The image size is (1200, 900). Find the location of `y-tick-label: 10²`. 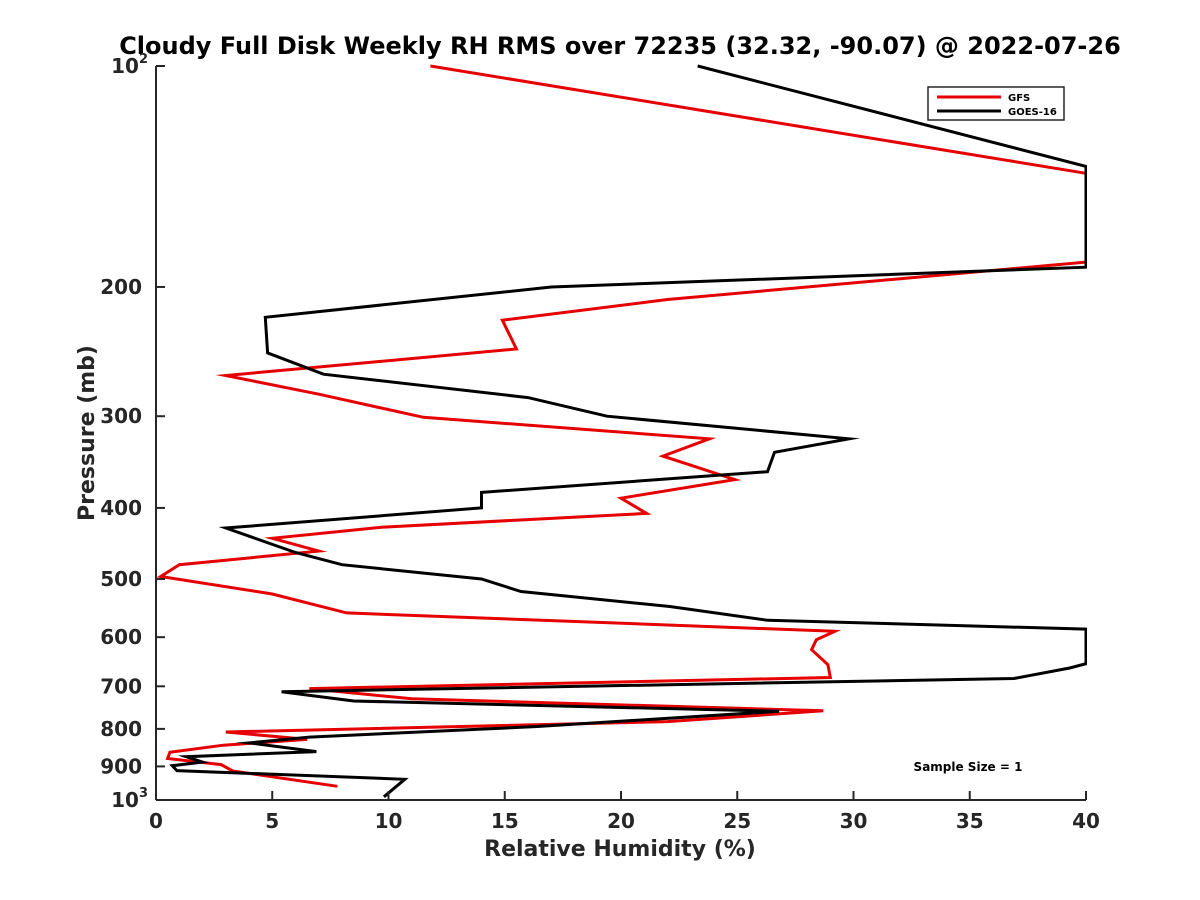

y-tick-label: 10² is located at coordinates (129, 65).